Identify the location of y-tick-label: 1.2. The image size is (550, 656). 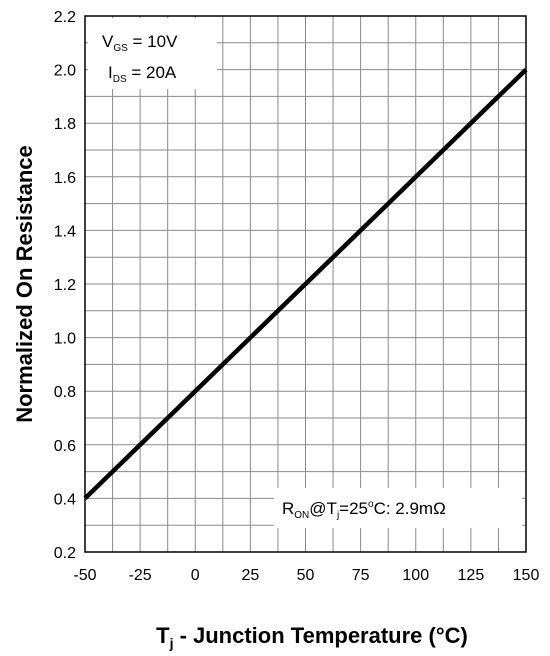
(65, 285).